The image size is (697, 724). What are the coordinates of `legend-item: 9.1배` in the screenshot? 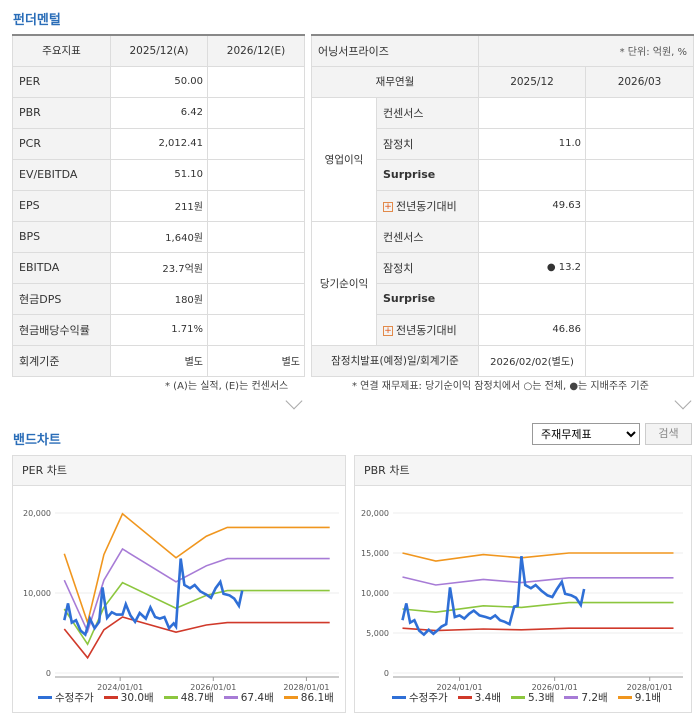 It's located at (639, 697).